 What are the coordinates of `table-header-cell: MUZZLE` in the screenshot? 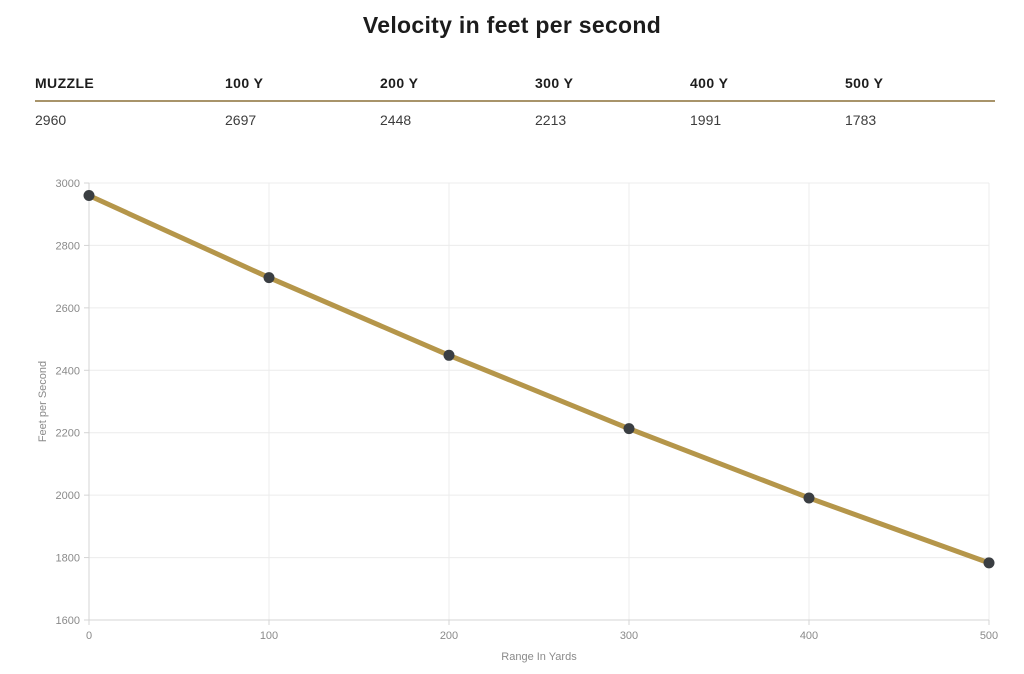 It's located at (65, 83).